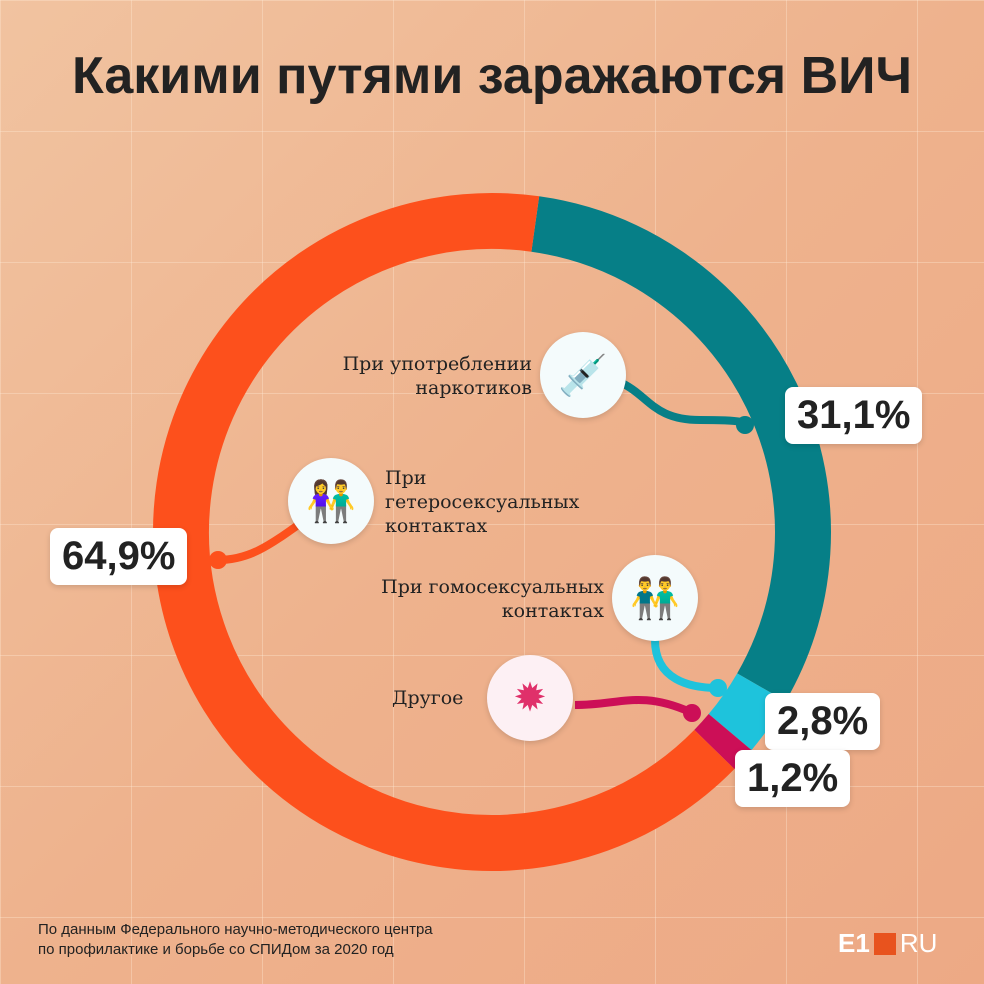  Describe the element at coordinates (428, 698) in the screenshot. I see `label-other: Другое` at that location.